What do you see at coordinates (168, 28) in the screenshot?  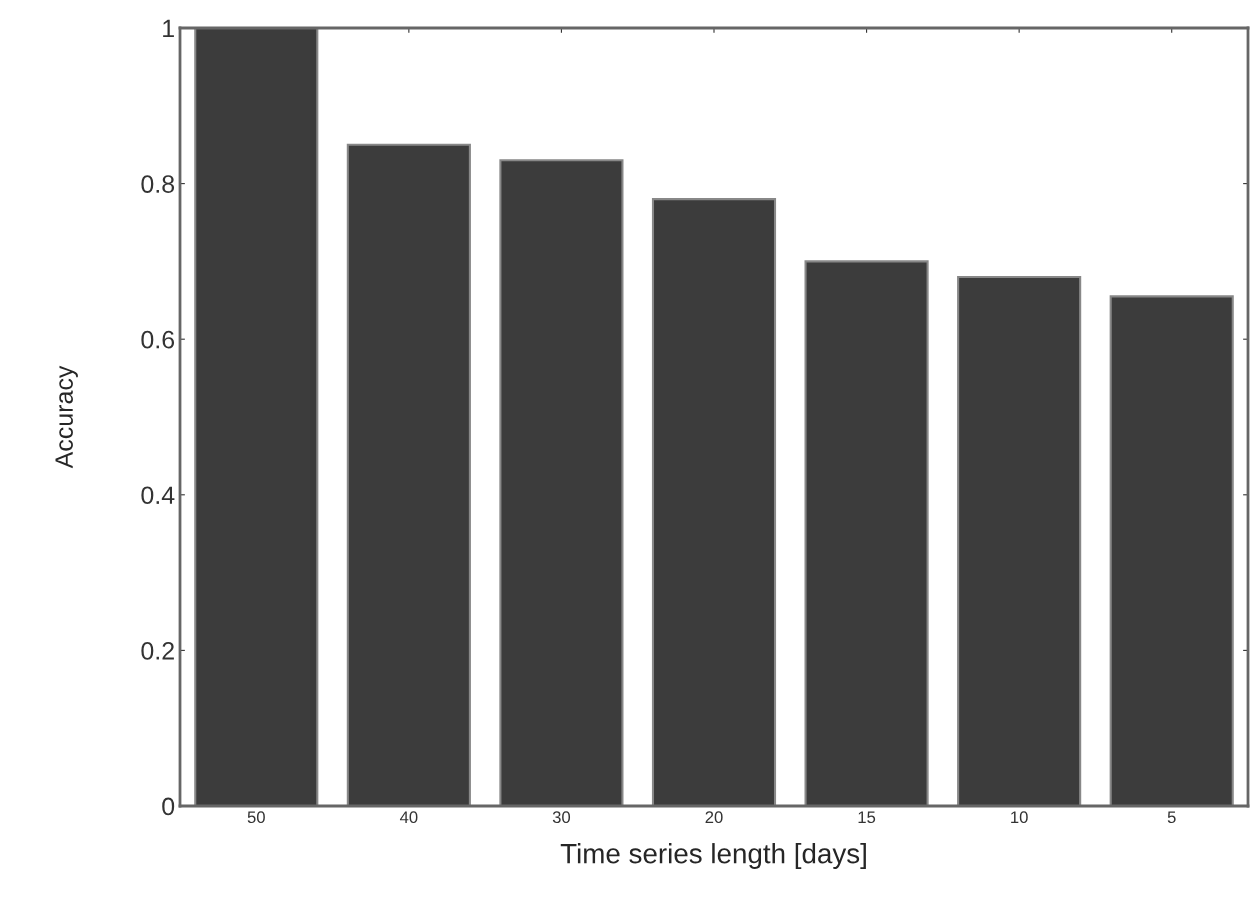 I see `y-tick-label: 1` at bounding box center [168, 28].